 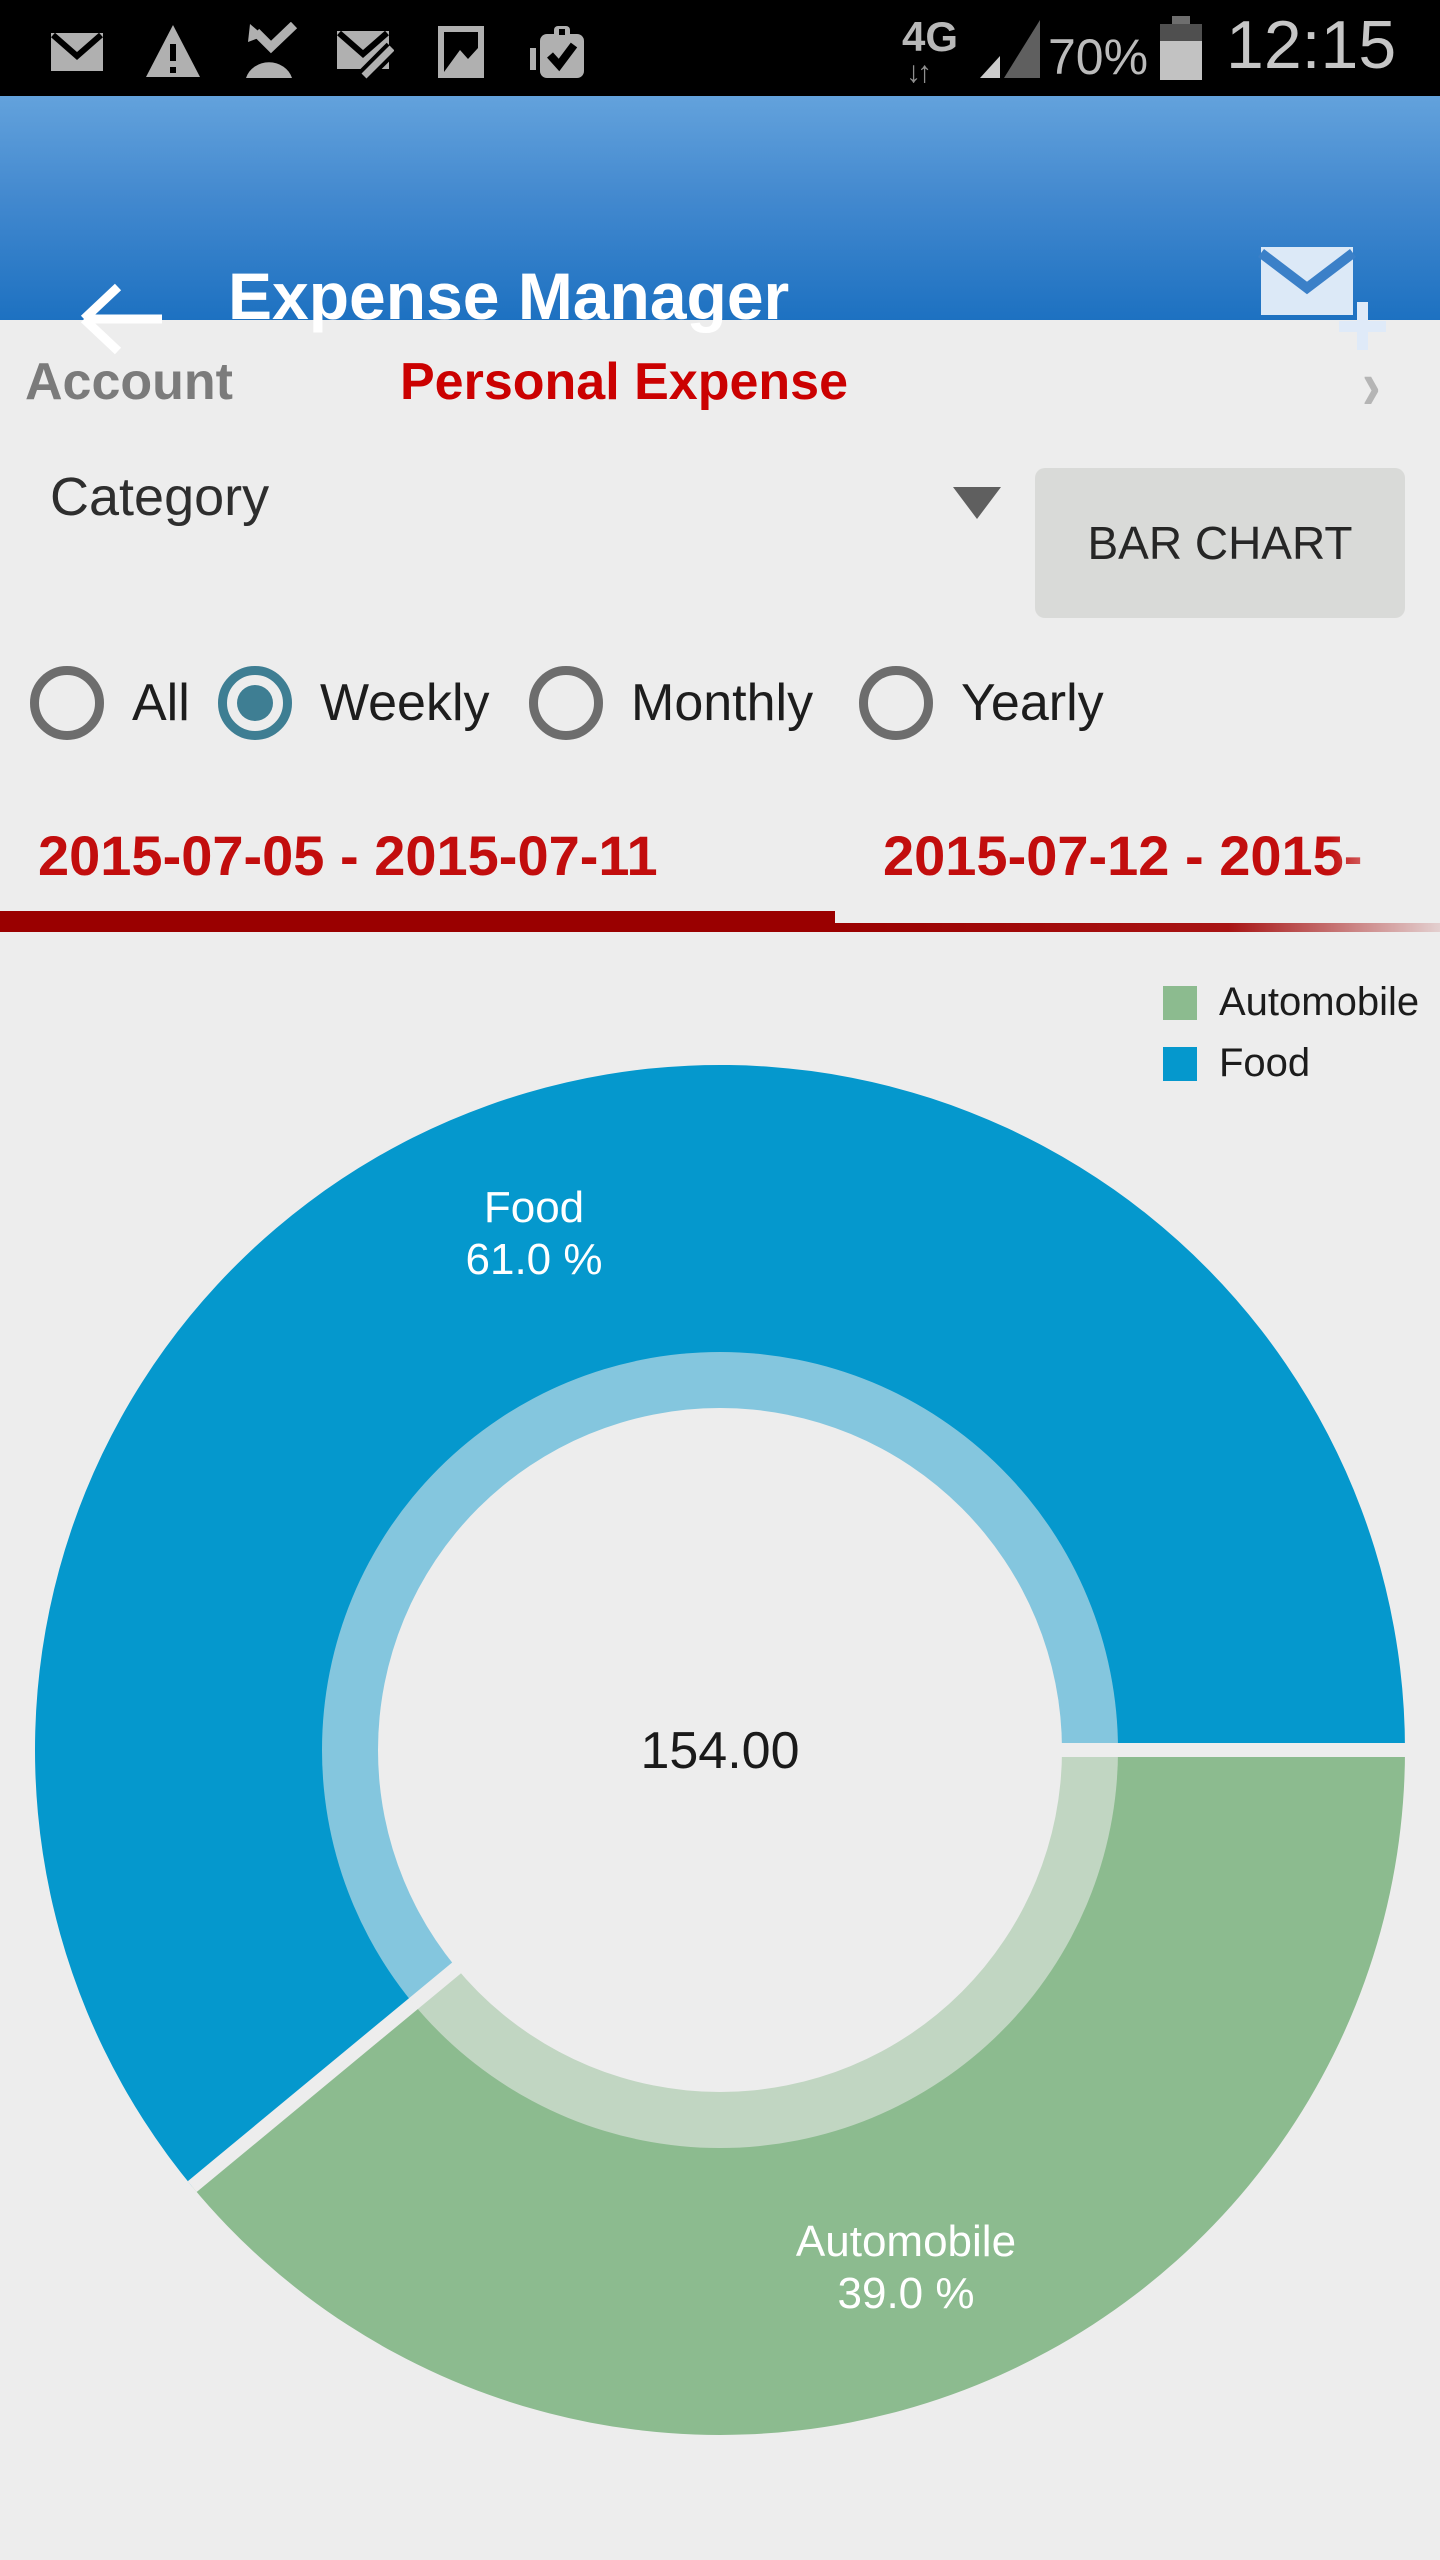 What do you see at coordinates (1319, 1002) in the screenshot?
I see `legend-label: Automobile` at bounding box center [1319, 1002].